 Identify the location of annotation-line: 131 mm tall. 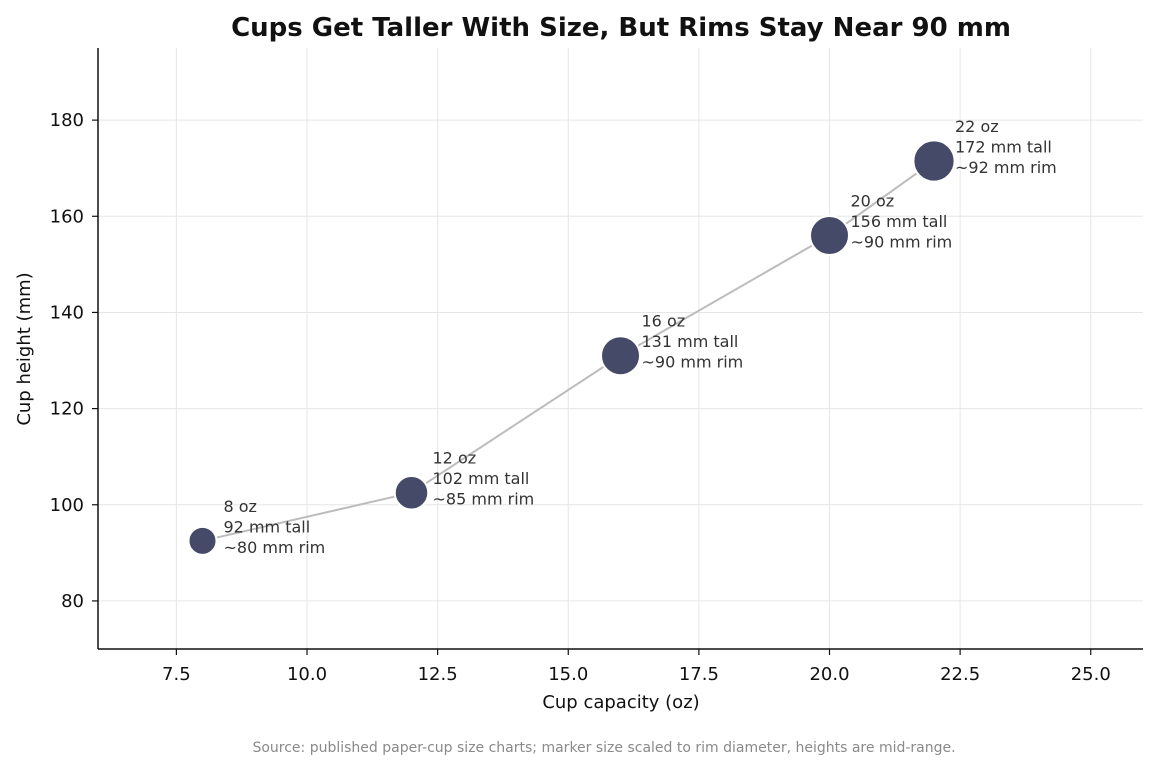
(690, 341).